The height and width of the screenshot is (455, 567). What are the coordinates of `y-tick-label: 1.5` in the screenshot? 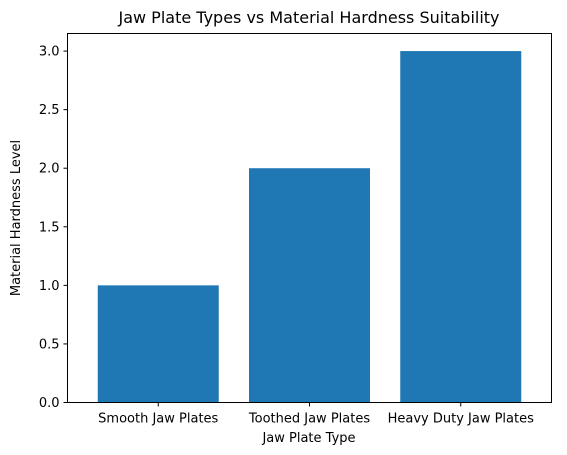 It's located at (49, 227).